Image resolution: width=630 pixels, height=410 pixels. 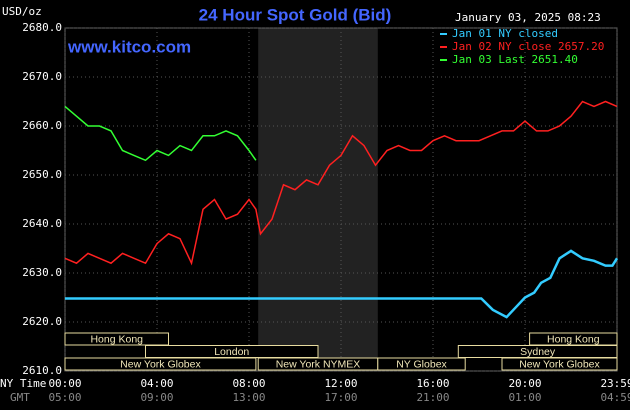 I want to click on x2-tick-label: 04:59, so click(x=615, y=397).